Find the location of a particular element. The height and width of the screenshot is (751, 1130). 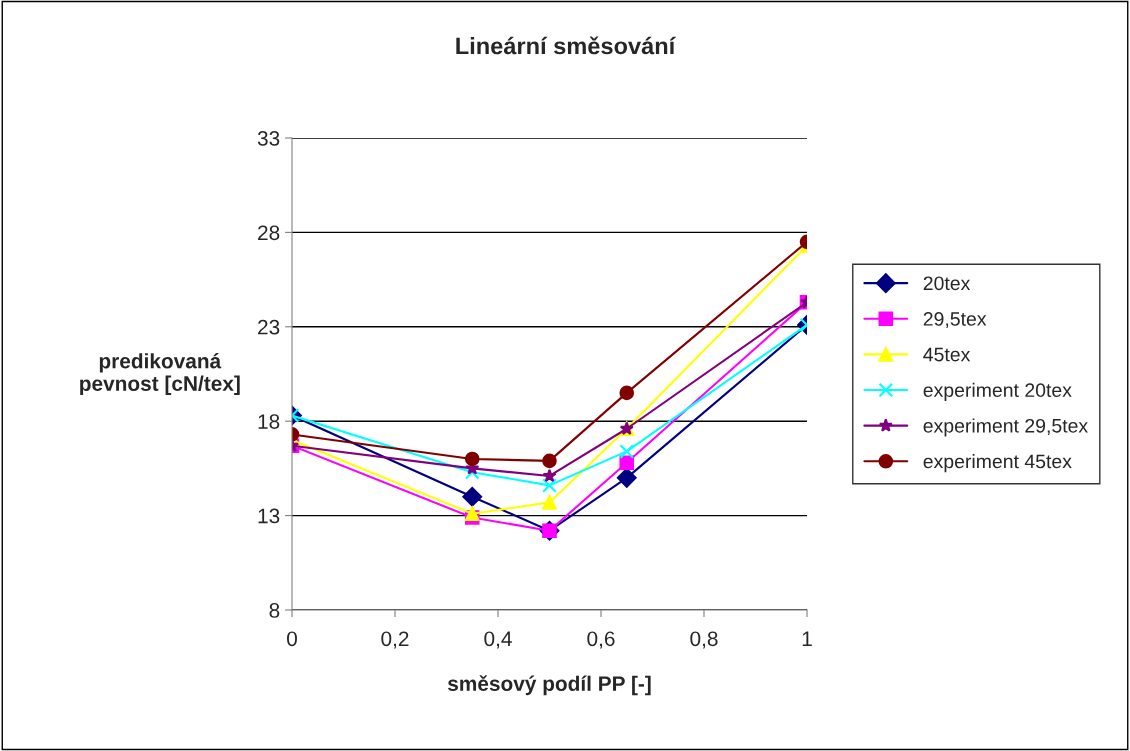

y-tick-label: 13 is located at coordinates (269, 516).